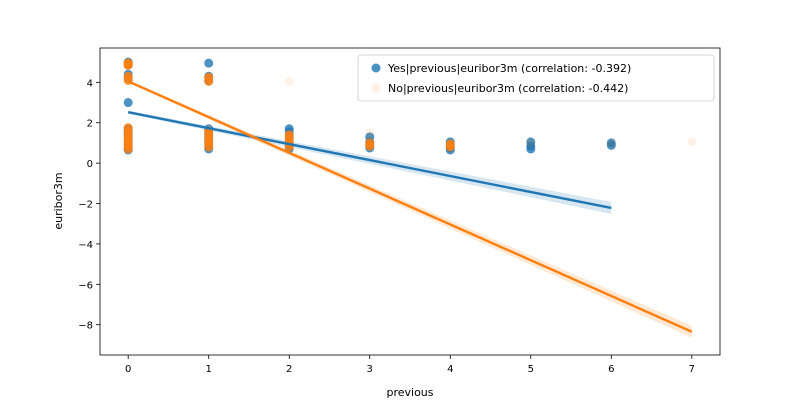  What do you see at coordinates (409, 392) in the screenshot?
I see `x-axis-label: previous` at bounding box center [409, 392].